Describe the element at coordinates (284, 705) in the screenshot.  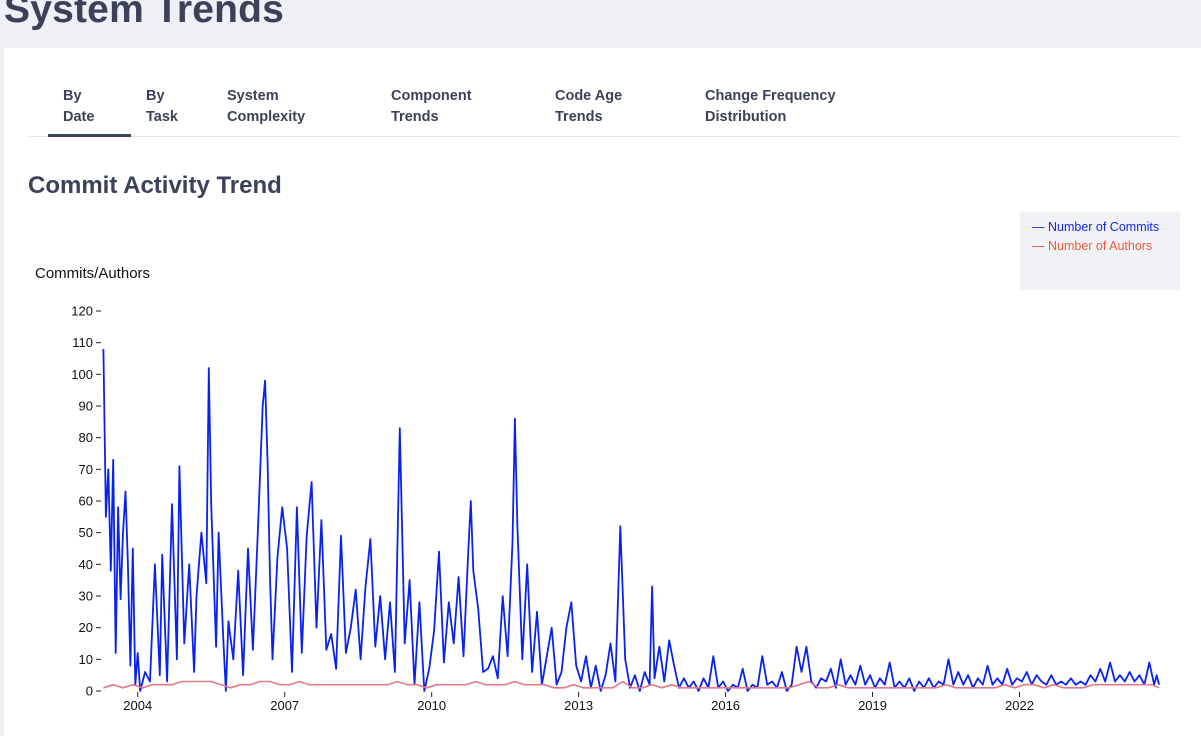
I see `x-tick-label: 2007` at that location.